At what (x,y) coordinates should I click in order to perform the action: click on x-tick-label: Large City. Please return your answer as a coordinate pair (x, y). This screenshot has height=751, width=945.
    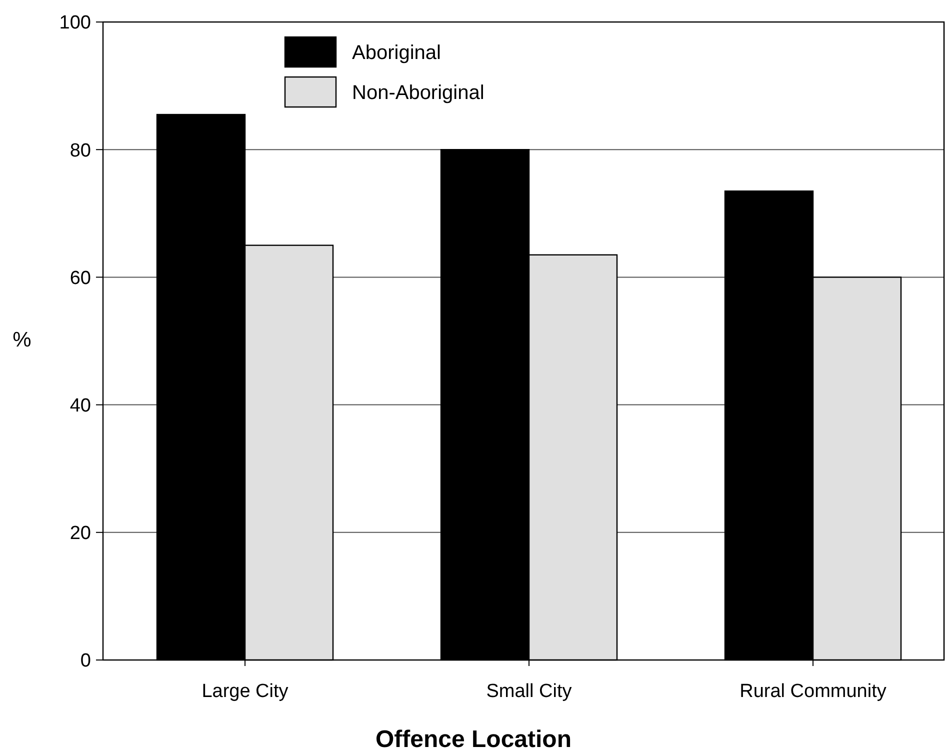
    Looking at the image, I should click on (245, 691).